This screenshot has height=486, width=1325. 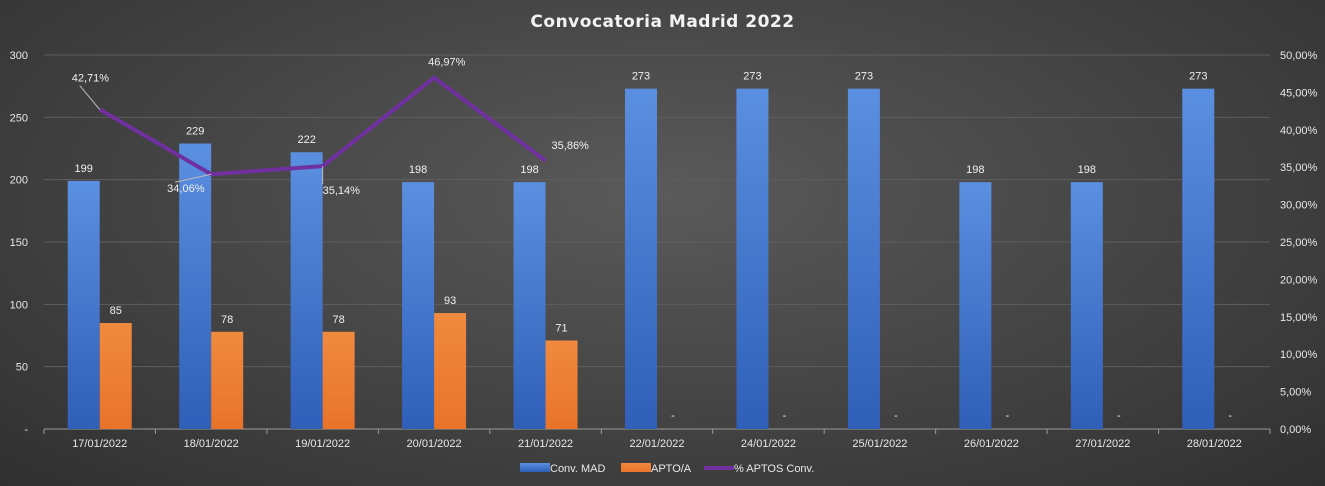 What do you see at coordinates (195, 132) in the screenshot?
I see `data-label-conv-mad: 229` at bounding box center [195, 132].